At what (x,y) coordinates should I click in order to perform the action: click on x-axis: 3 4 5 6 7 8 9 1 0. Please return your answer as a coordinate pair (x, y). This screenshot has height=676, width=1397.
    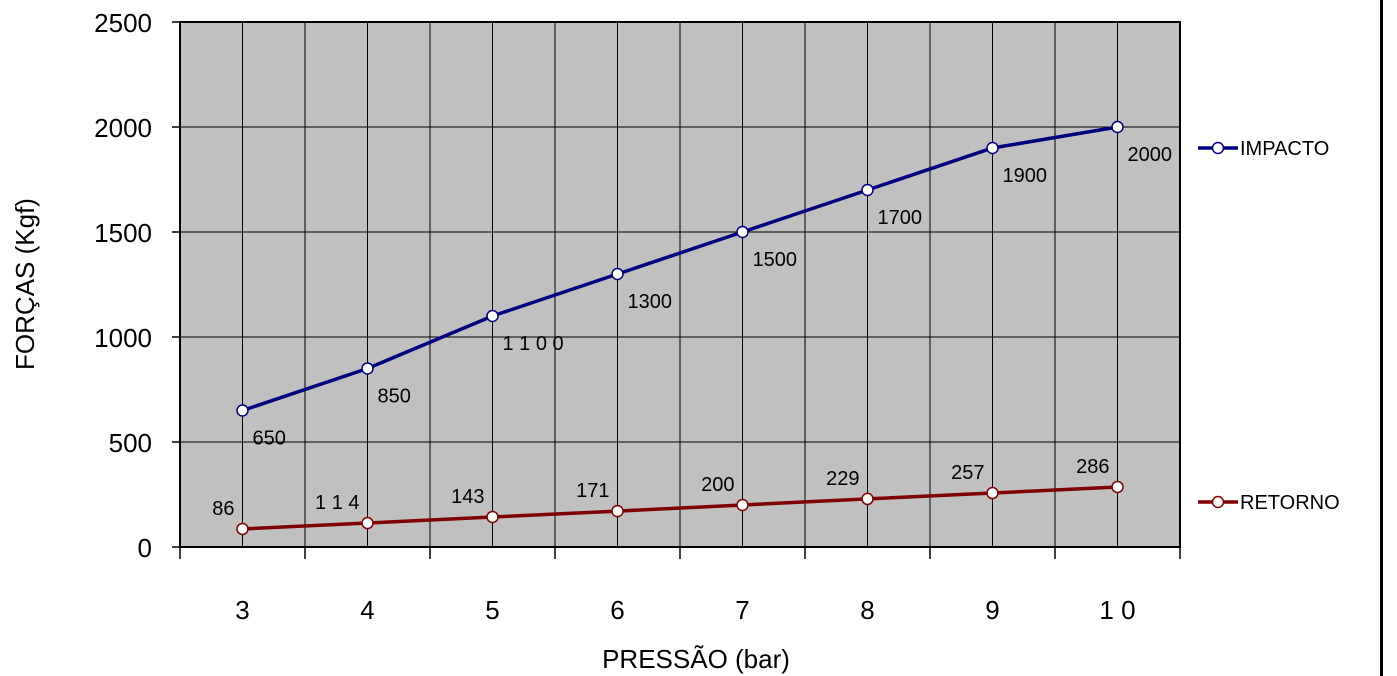
    Looking at the image, I should click on (680, 586).